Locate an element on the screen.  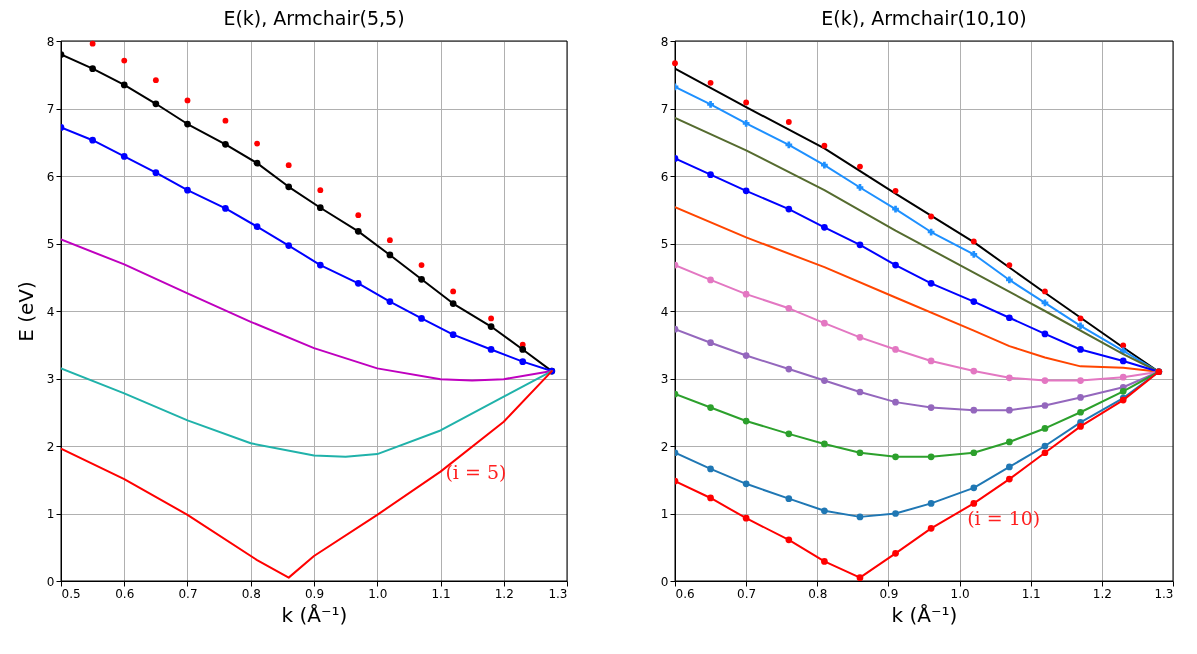
y-axis-title: E (eV) is located at coordinates (25, 311).